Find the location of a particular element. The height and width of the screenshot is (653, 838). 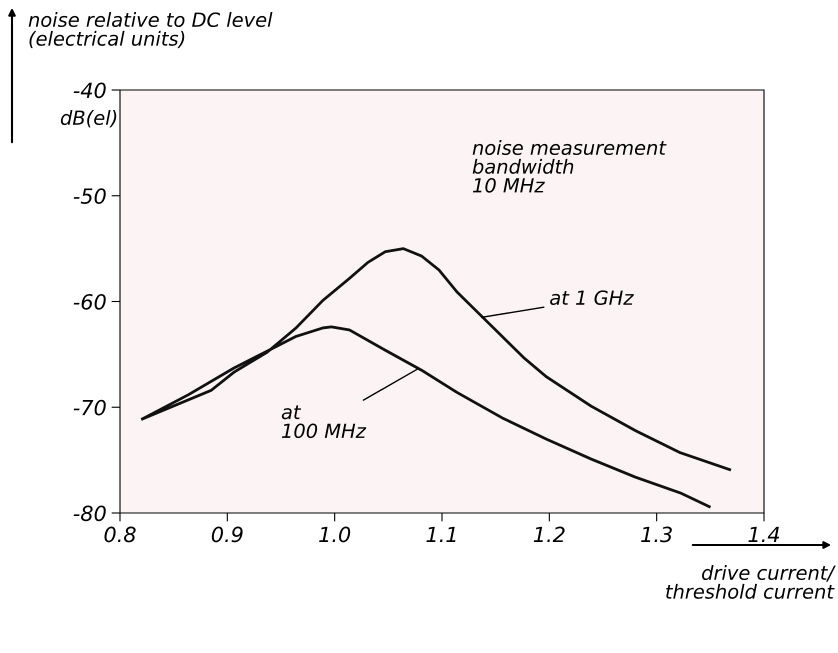

text: dB(el) is located at coordinates (88, 119).